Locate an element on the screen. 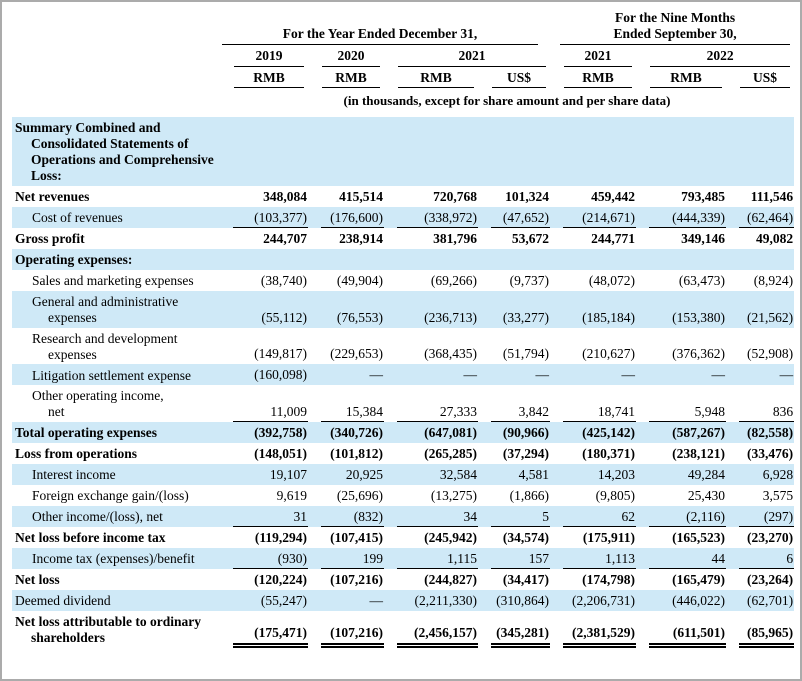  row-label: Net loss is located at coordinates (37, 580).